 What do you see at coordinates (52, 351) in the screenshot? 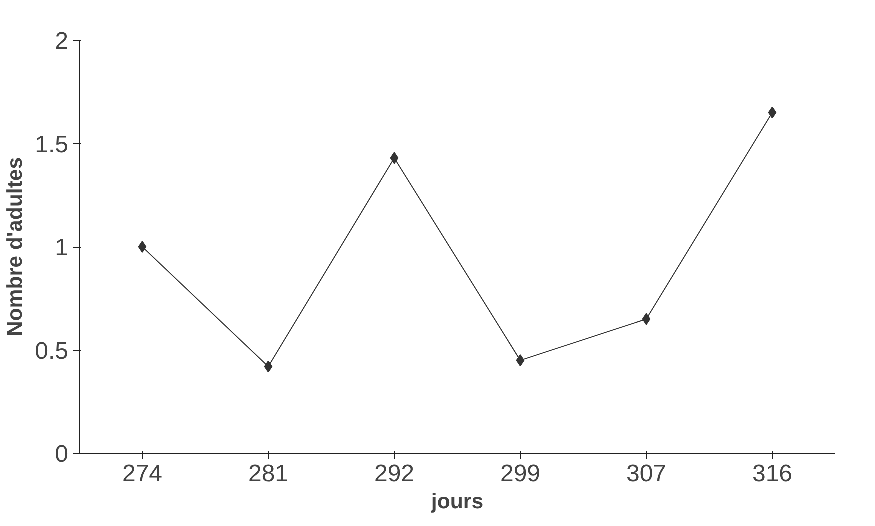
I see `y-tick-label: 0.5` at bounding box center [52, 351].